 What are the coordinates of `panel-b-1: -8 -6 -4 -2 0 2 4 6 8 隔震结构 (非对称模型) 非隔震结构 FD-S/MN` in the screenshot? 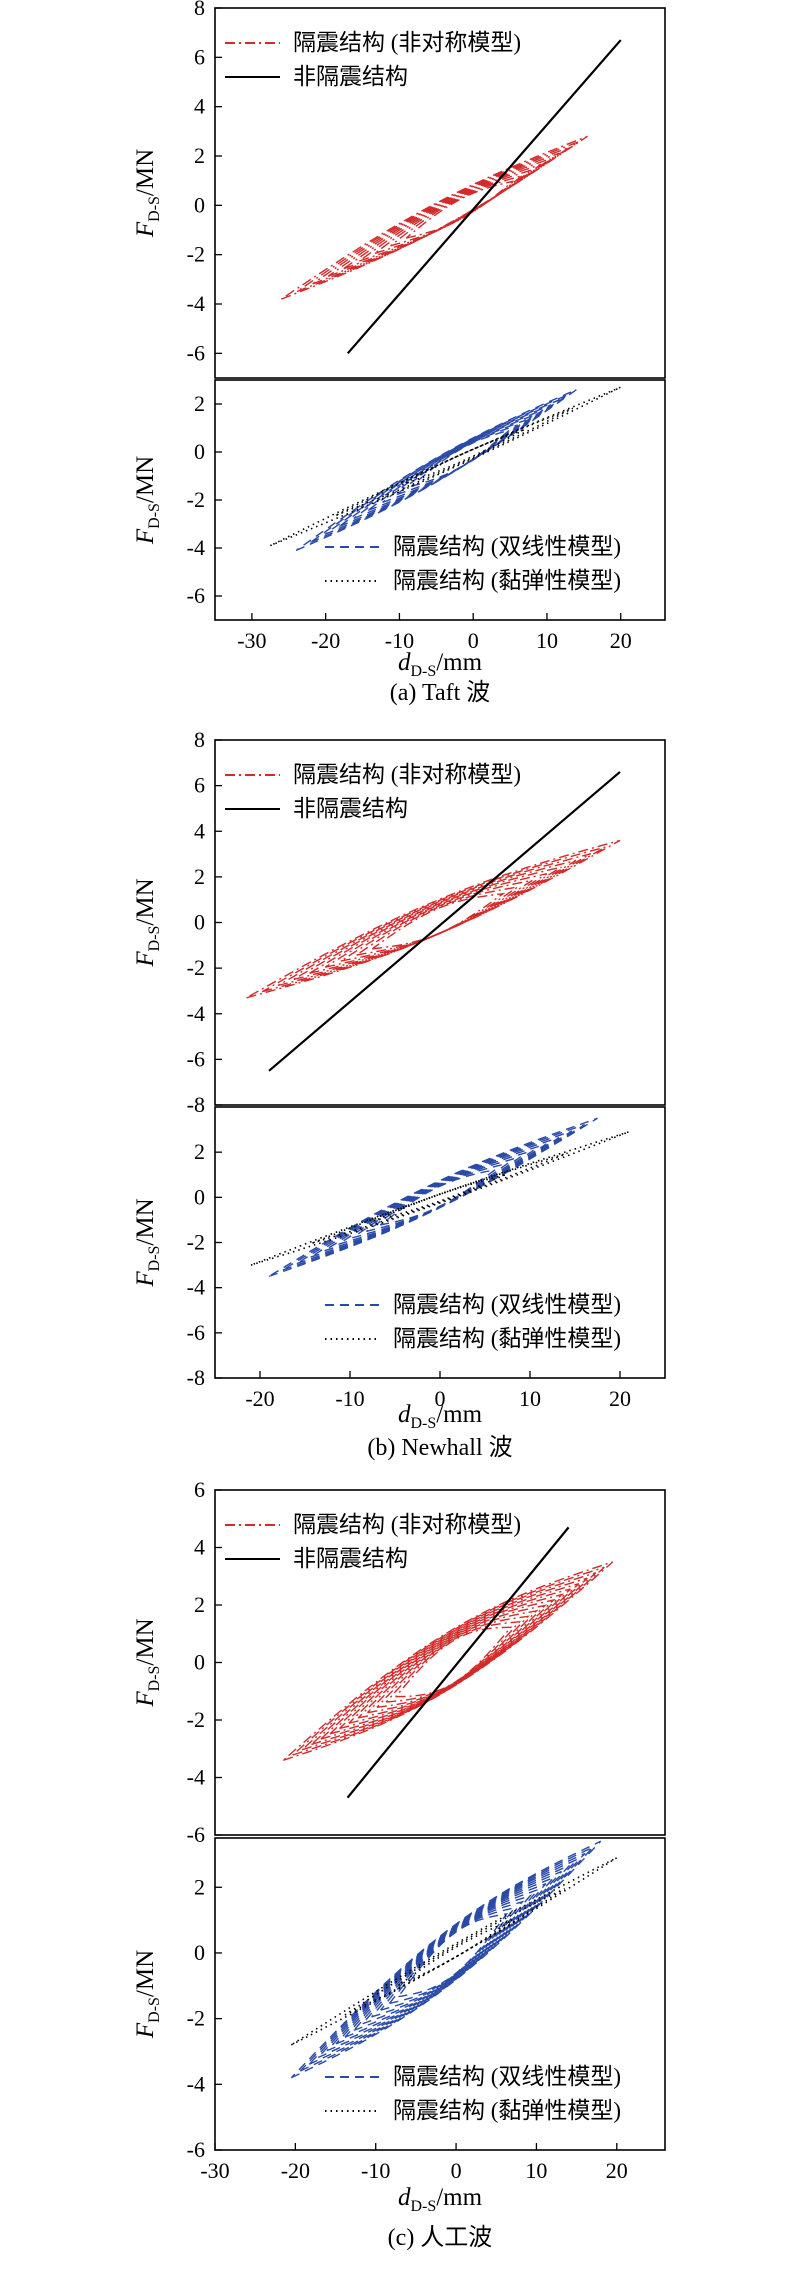 It's located at (399, 922).